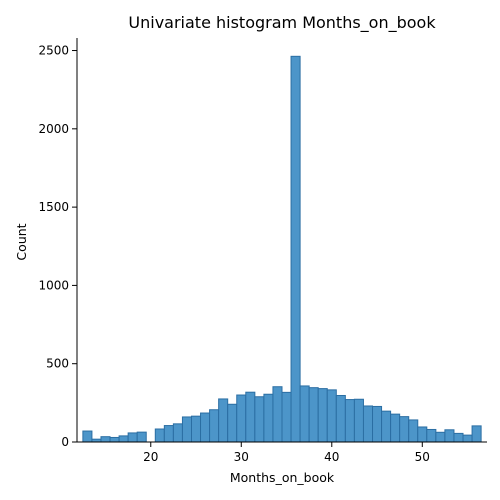  I want to click on y-tick-label: 2000, so click(53, 129).